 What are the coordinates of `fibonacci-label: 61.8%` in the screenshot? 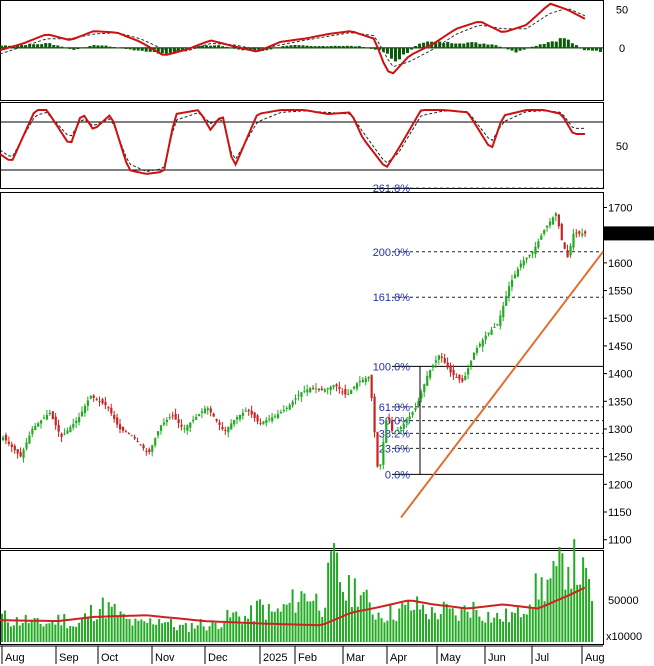 It's located at (394, 408).